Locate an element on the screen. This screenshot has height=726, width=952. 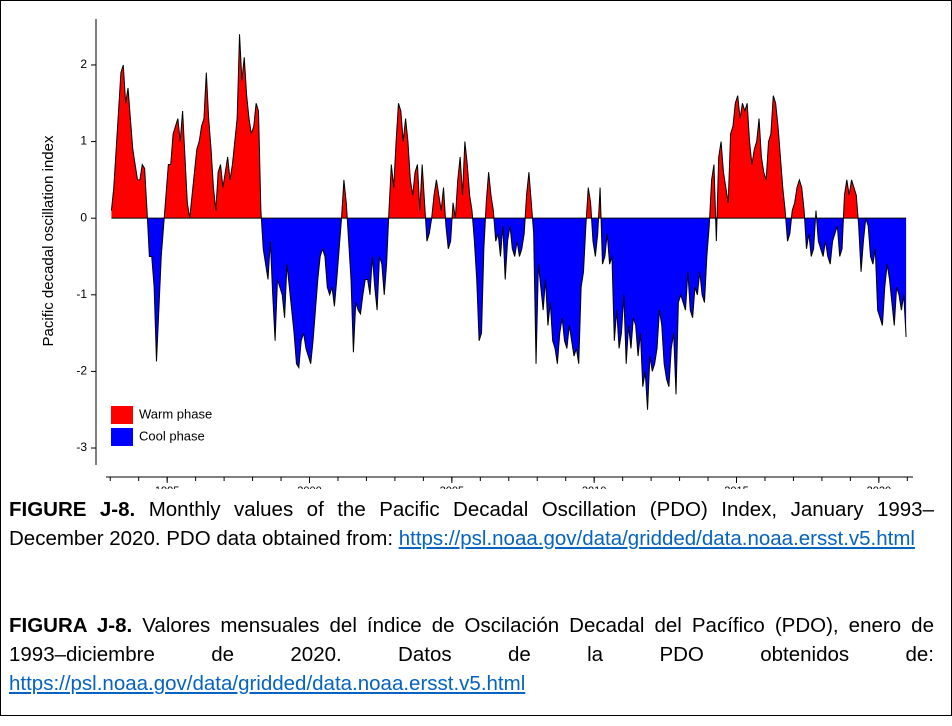
y-tick-label: -3 is located at coordinates (81, 447).